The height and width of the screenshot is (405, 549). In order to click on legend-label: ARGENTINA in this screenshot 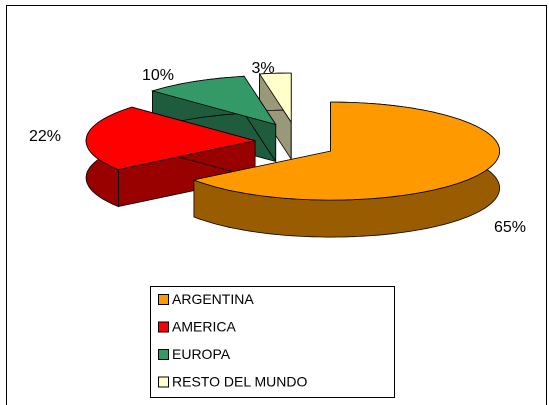, I will do `click(213, 299)`.